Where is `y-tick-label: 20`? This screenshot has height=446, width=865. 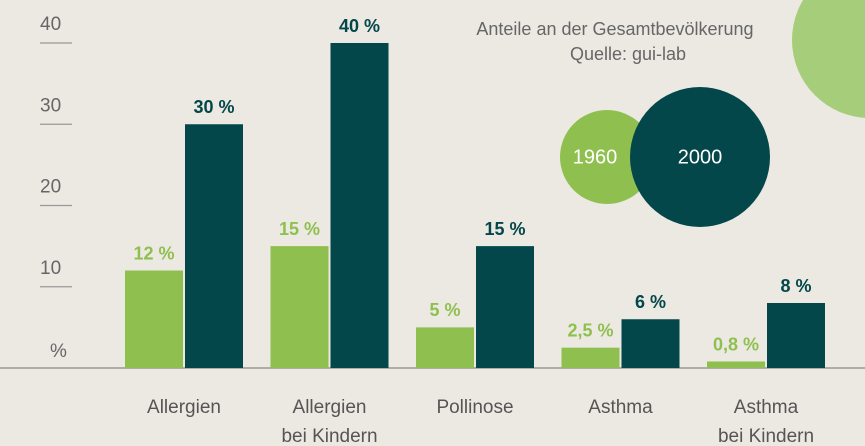
y-tick-label: 20 is located at coordinates (50, 187).